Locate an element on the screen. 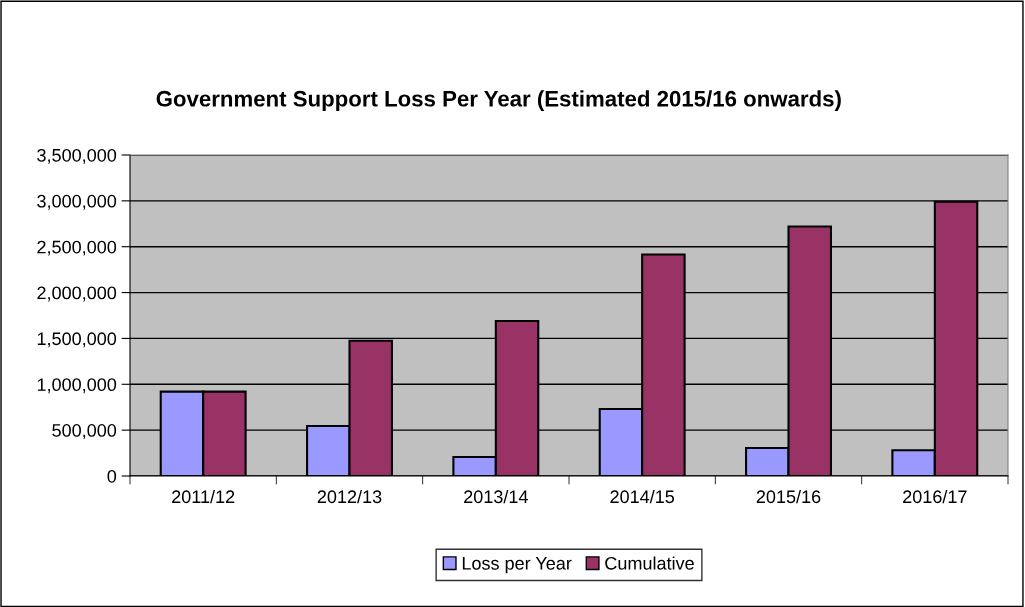  y-tick-label: 3,500,000 is located at coordinates (77, 156).